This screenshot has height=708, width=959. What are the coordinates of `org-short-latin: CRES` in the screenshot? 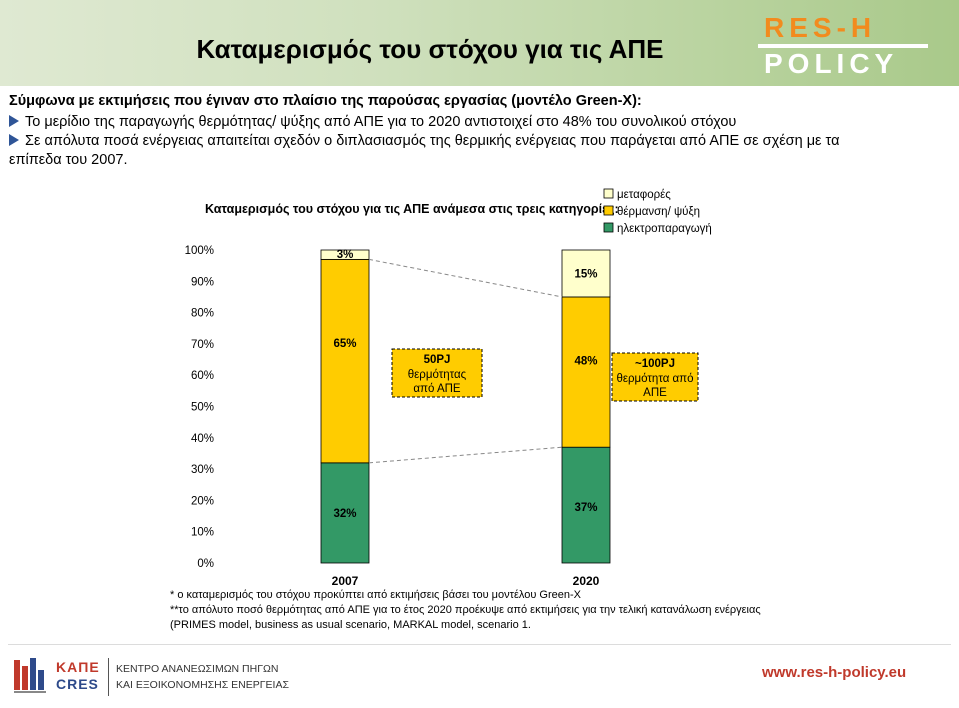 It's located at (77, 684).